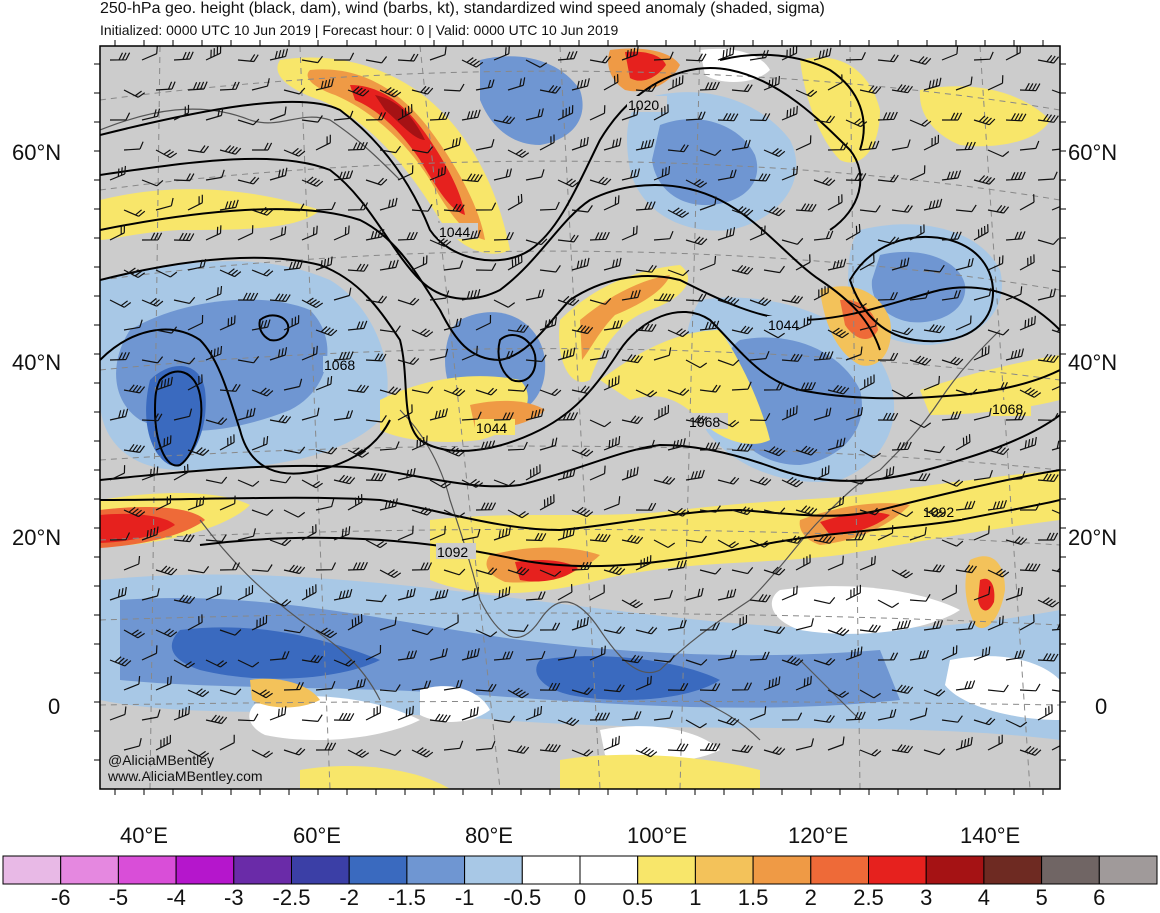 This screenshot has width=1160, height=913. I want to click on colorbar-label: 3, so click(926, 897).